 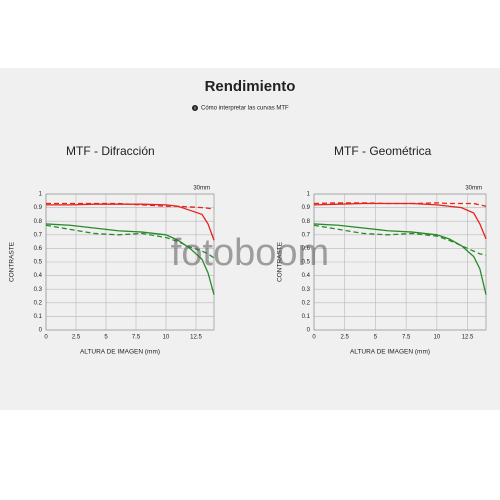 What do you see at coordinates (250, 86) in the screenshot?
I see `page-title: Rendimiento` at bounding box center [250, 86].